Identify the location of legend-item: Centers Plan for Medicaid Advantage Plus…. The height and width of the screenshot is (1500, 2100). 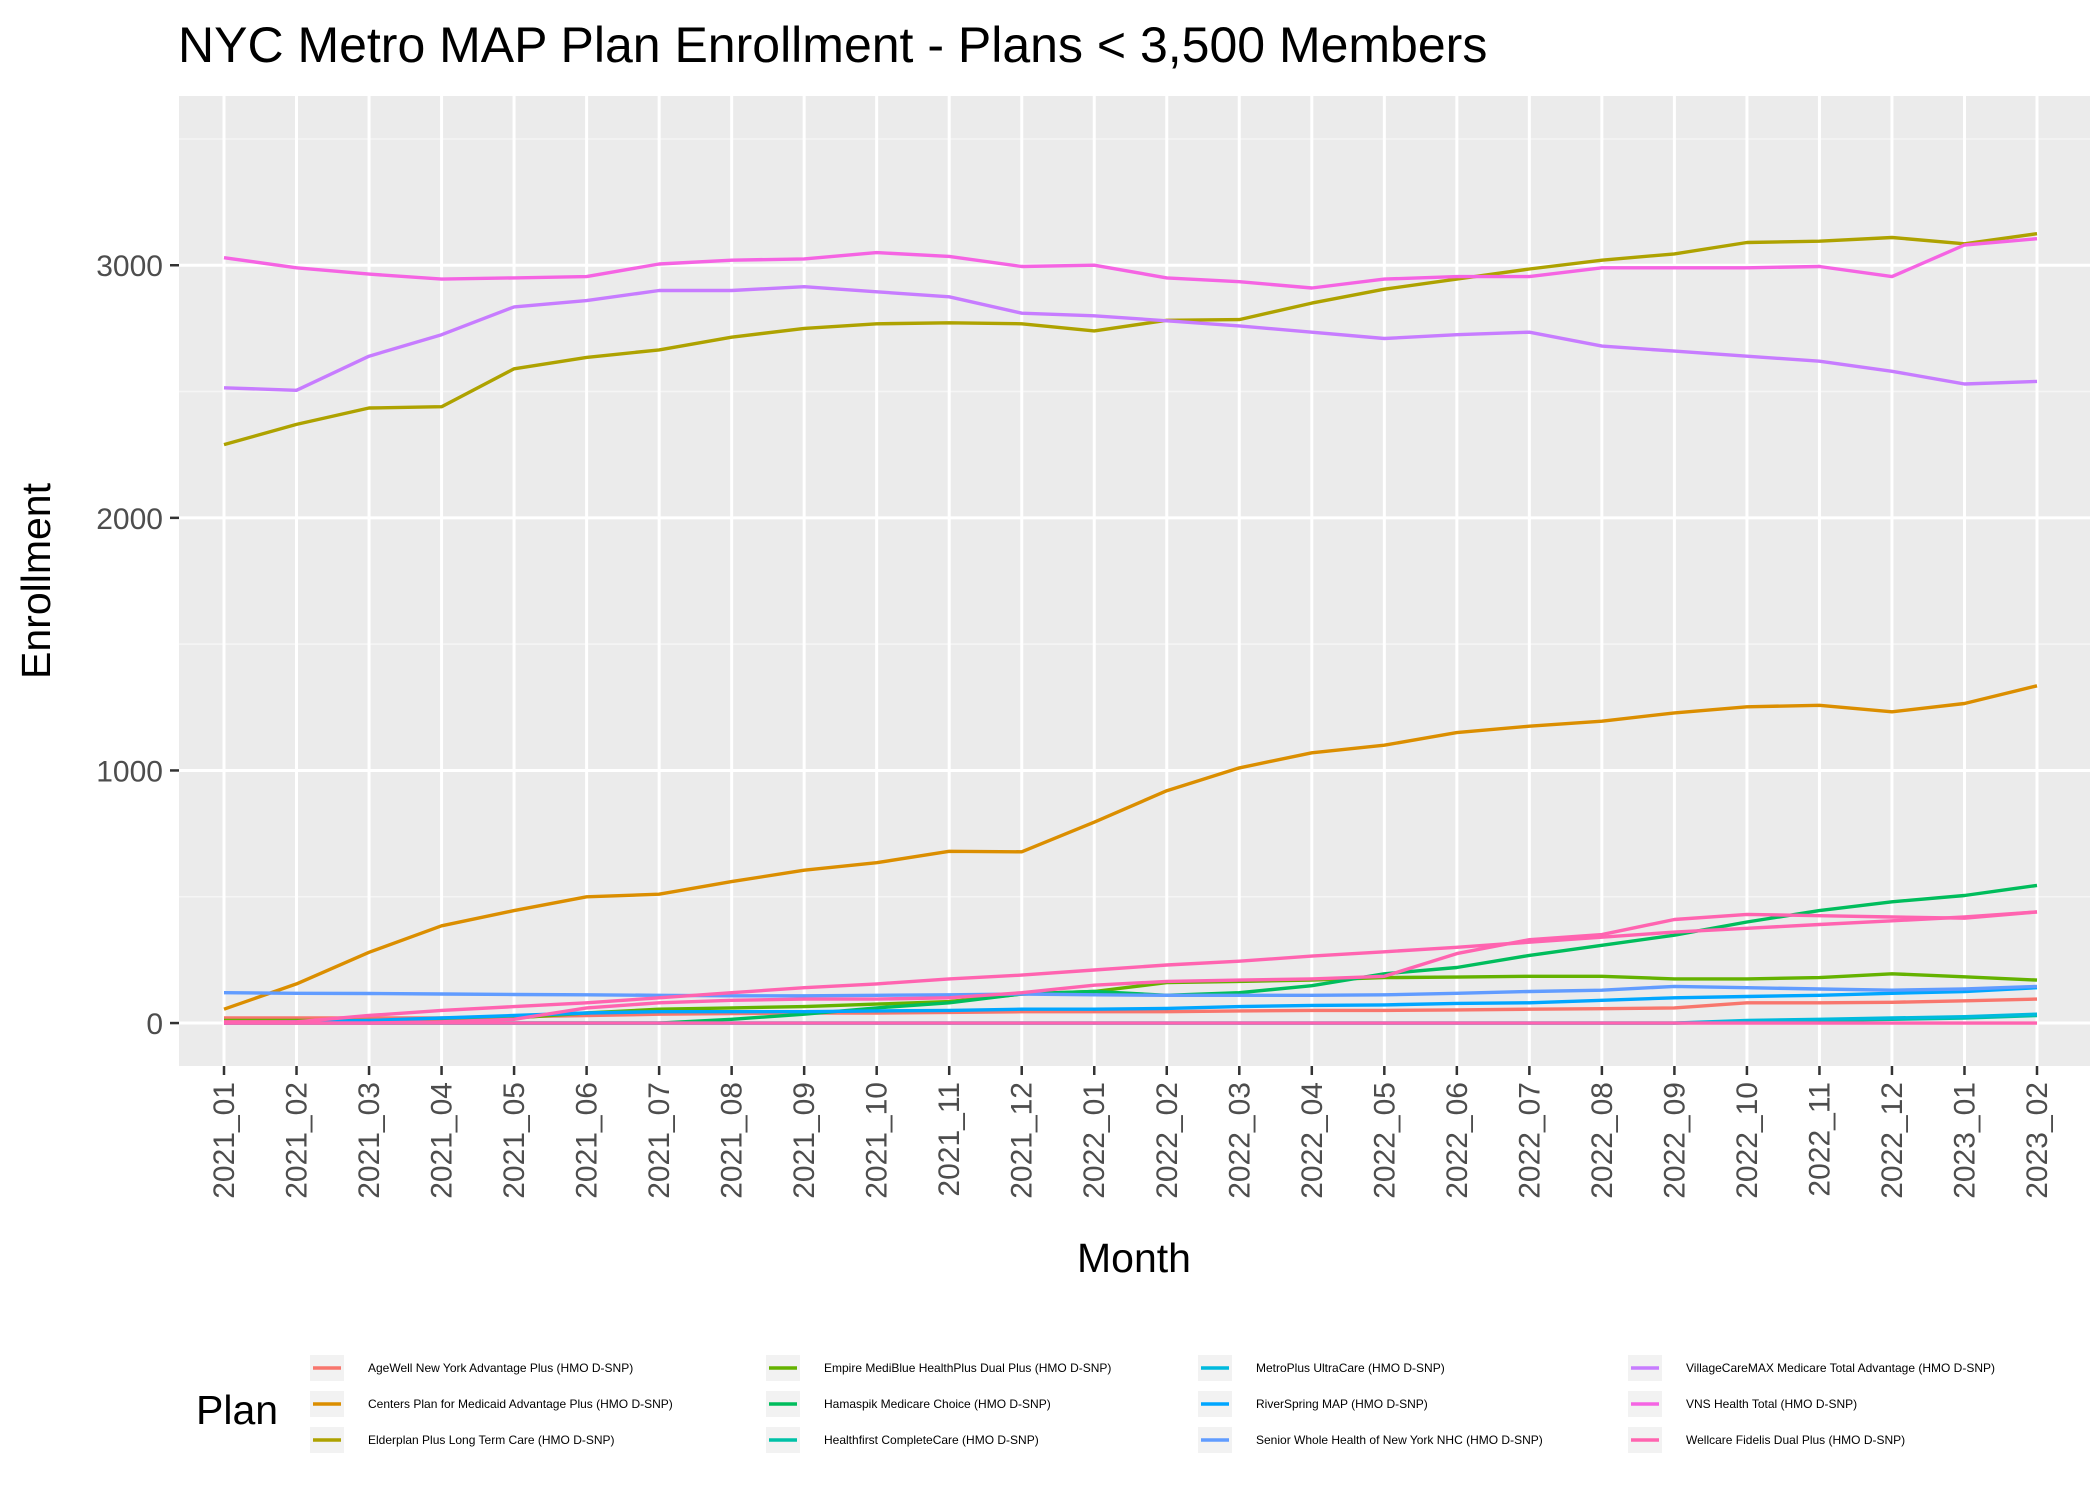
(491, 1404).